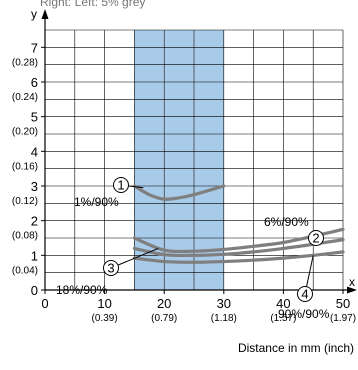 This screenshot has height=370, width=358. I want to click on x-tick-label: 40, so click(283, 303).